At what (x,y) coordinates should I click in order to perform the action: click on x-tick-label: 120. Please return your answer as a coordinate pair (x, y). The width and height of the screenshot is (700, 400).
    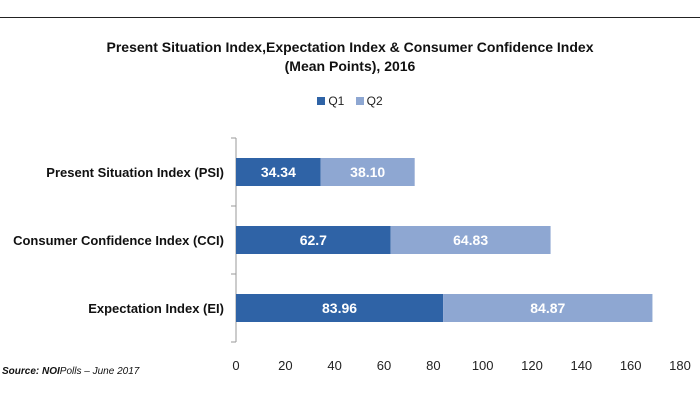
    Looking at the image, I should click on (532, 365).